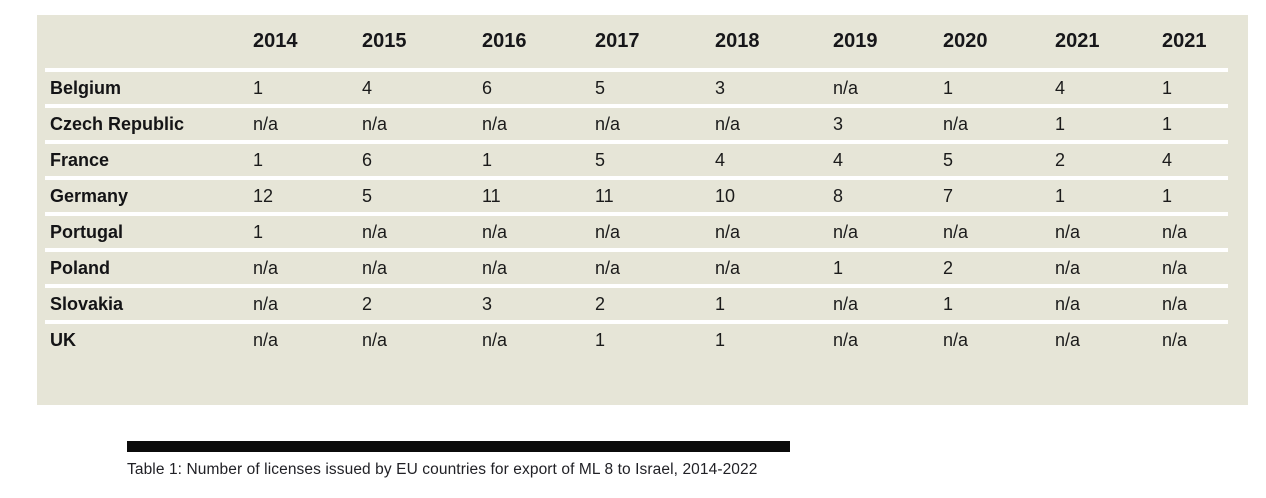  What do you see at coordinates (774, 43) in the screenshot?
I see `year-column-header: 2018` at bounding box center [774, 43].